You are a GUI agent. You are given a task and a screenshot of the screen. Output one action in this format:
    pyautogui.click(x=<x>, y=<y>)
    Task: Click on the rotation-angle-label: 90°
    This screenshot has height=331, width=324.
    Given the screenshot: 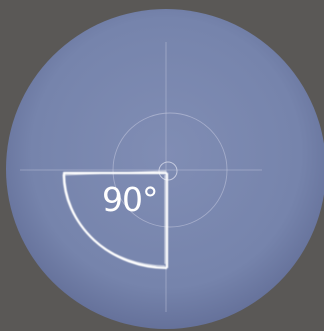 What is the action you would take?
    pyautogui.click(x=130, y=199)
    